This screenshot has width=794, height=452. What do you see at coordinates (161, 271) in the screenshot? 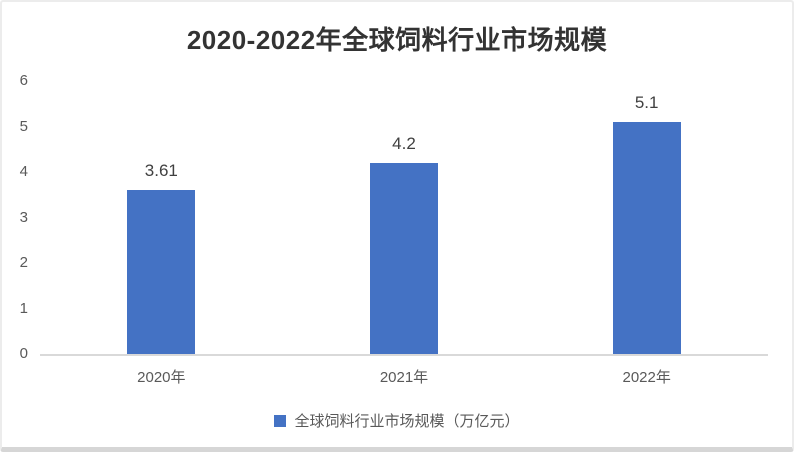
I see `bar-2020年` at bounding box center [161, 271].